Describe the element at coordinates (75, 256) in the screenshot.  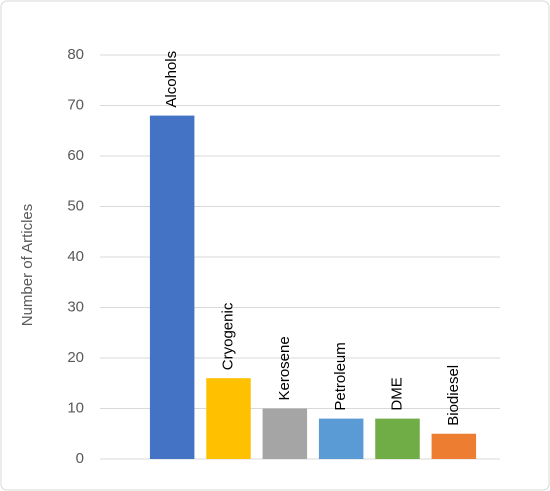
I see `y-tick-label: 40` at that location.